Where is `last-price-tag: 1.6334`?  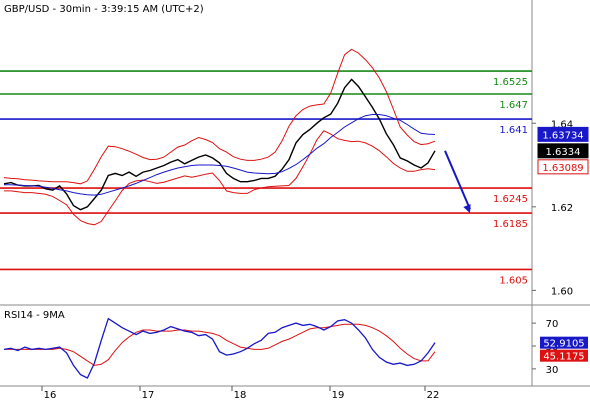 last-price-tag: 1.6334 is located at coordinates (563, 152).